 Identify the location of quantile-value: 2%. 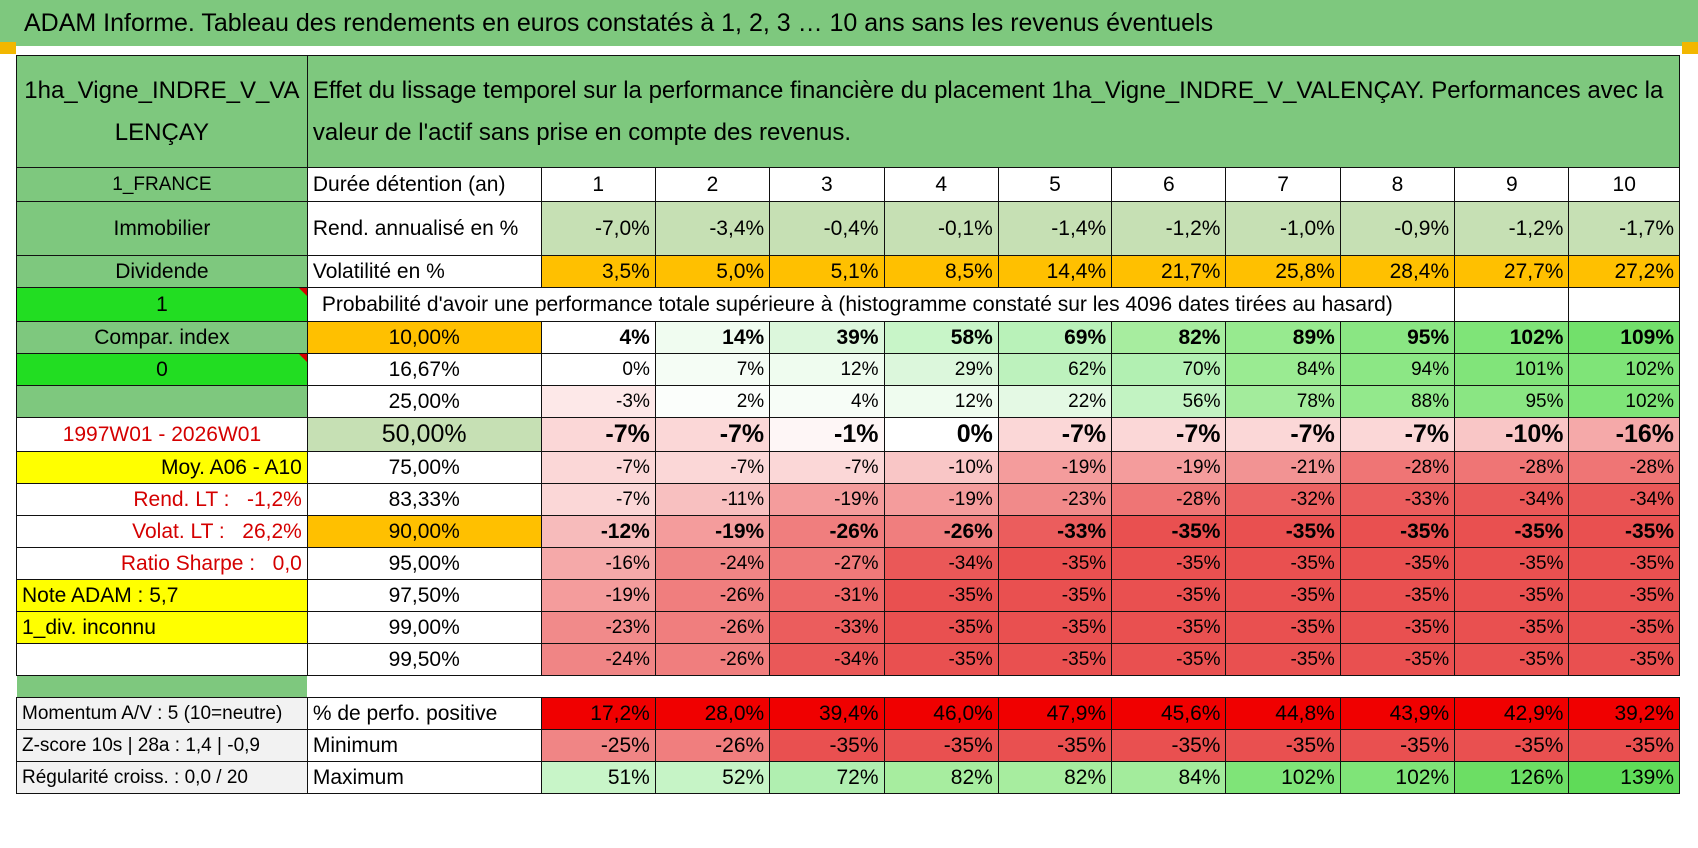
(712, 401).